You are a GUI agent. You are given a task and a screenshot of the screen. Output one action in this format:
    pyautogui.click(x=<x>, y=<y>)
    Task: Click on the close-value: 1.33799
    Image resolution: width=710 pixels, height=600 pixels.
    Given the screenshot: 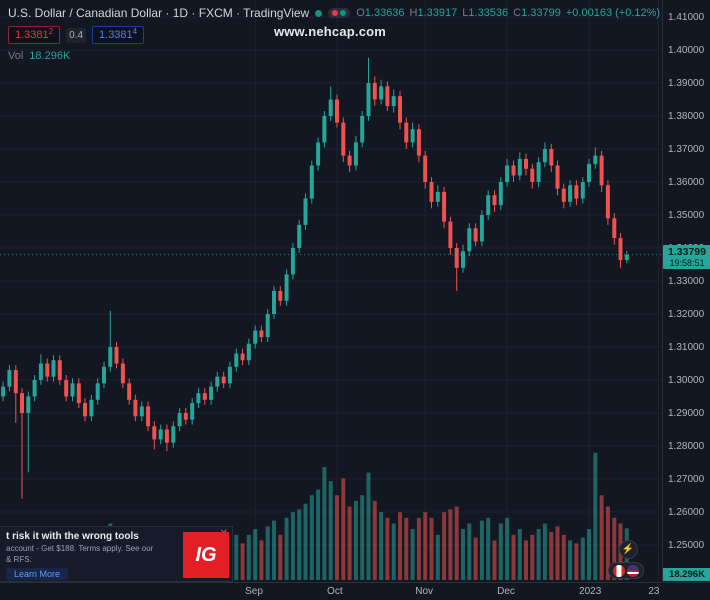 What is the action you would take?
    pyautogui.click(x=541, y=13)
    